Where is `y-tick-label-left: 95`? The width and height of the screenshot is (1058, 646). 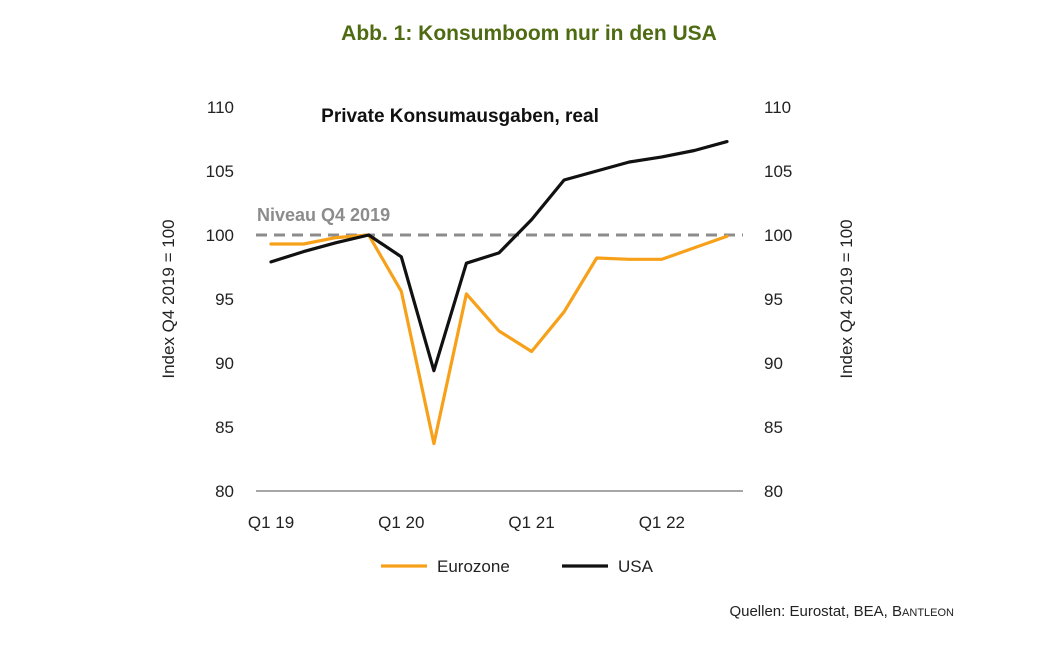
y-tick-label-left: 95 is located at coordinates (224, 299).